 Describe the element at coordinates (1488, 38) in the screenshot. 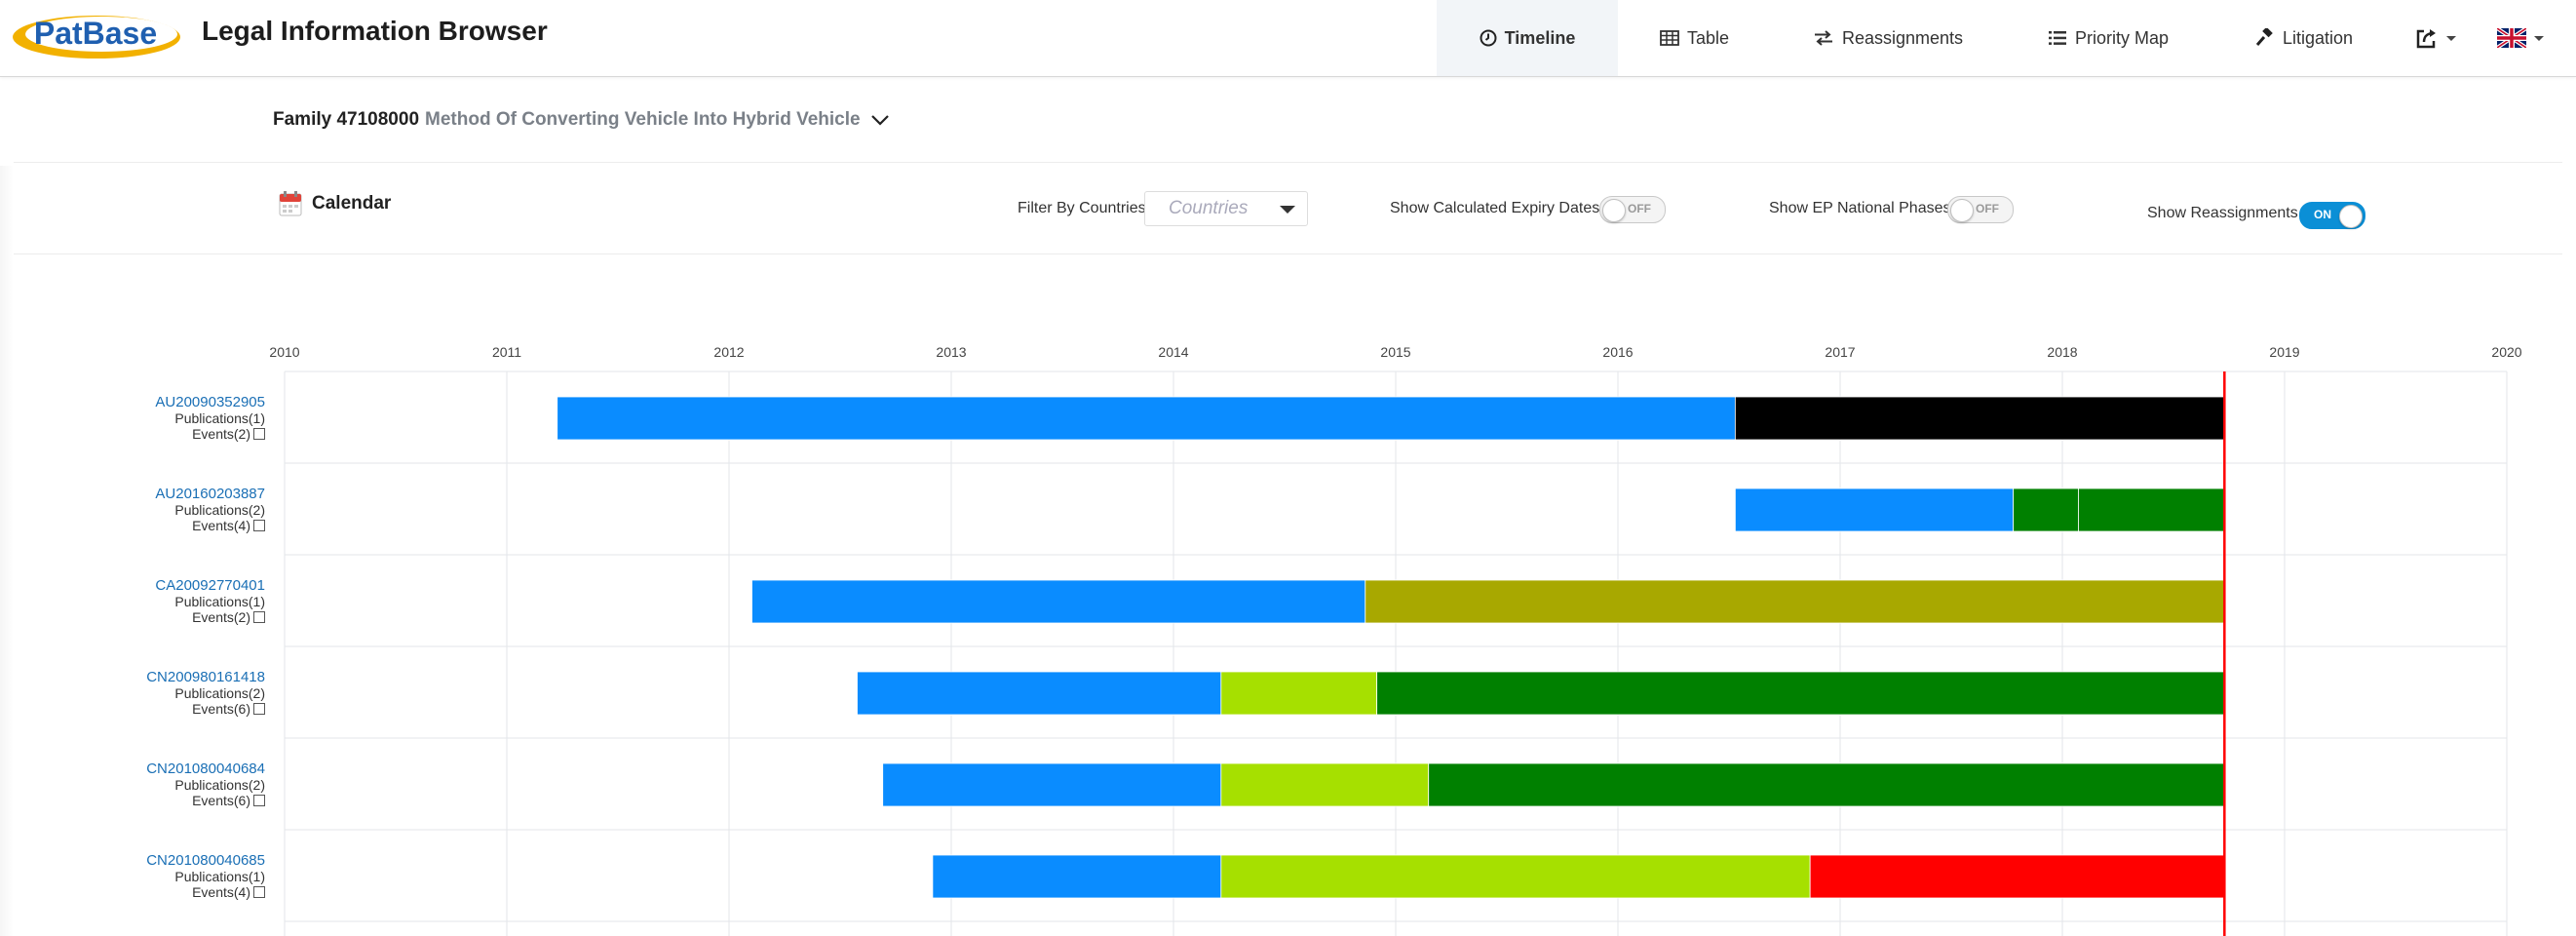

I see `clock-icon` at that location.